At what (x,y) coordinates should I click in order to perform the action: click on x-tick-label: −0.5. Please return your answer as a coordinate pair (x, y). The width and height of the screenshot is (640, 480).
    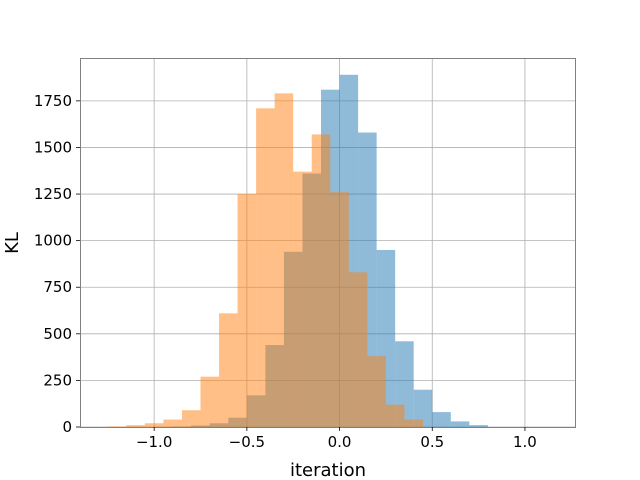
    Looking at the image, I should click on (247, 442).